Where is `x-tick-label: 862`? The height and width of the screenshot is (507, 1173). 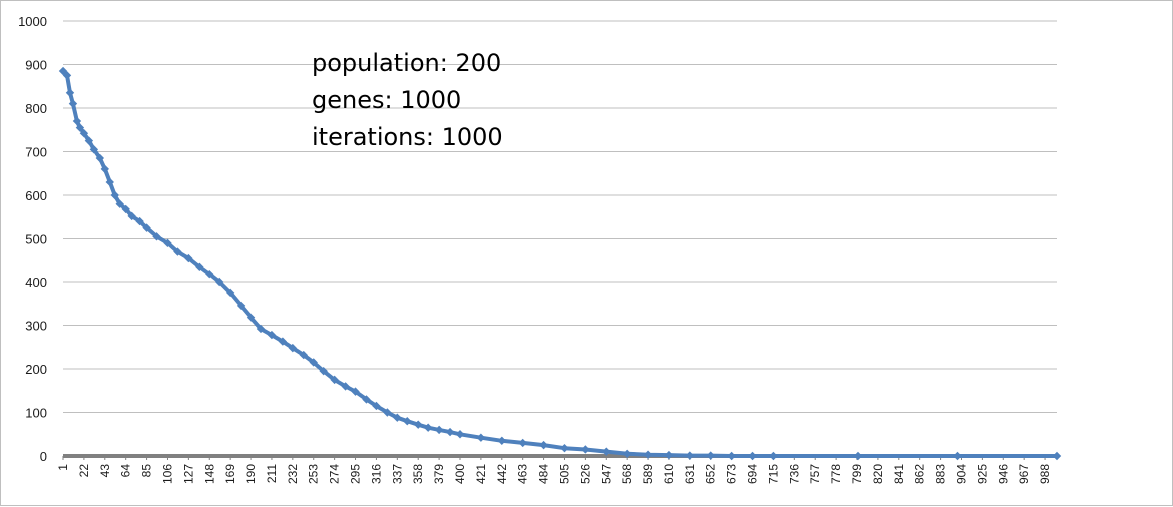
x-tick-label: 862 is located at coordinates (920, 474).